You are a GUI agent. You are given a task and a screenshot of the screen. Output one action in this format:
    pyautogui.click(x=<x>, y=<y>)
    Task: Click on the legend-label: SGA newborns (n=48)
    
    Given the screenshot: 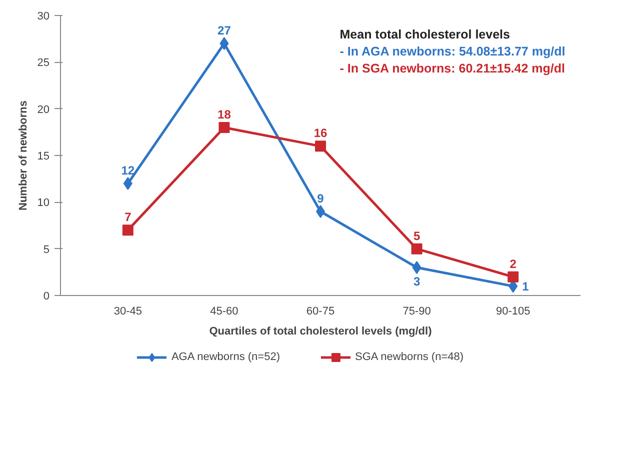 What is the action you would take?
    pyautogui.click(x=409, y=357)
    